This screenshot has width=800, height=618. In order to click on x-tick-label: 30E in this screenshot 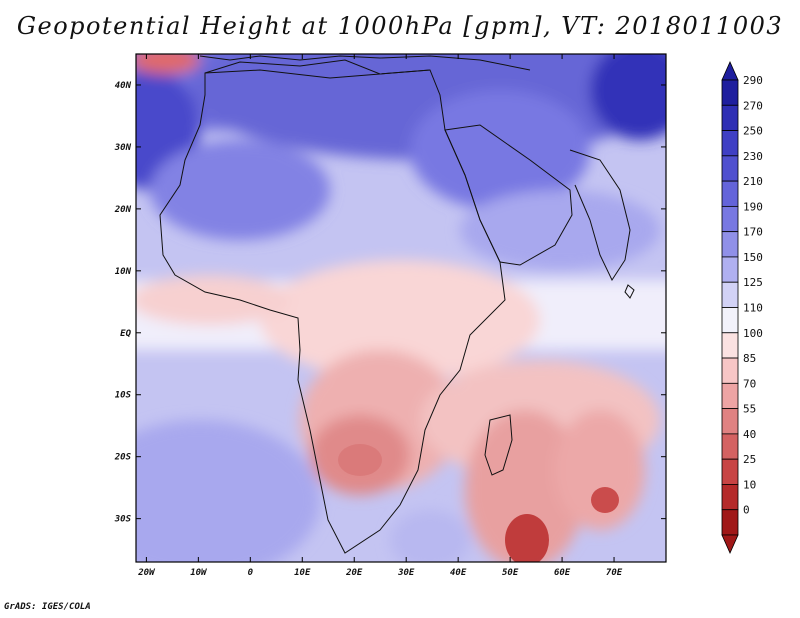, I will do `click(406, 573)`.